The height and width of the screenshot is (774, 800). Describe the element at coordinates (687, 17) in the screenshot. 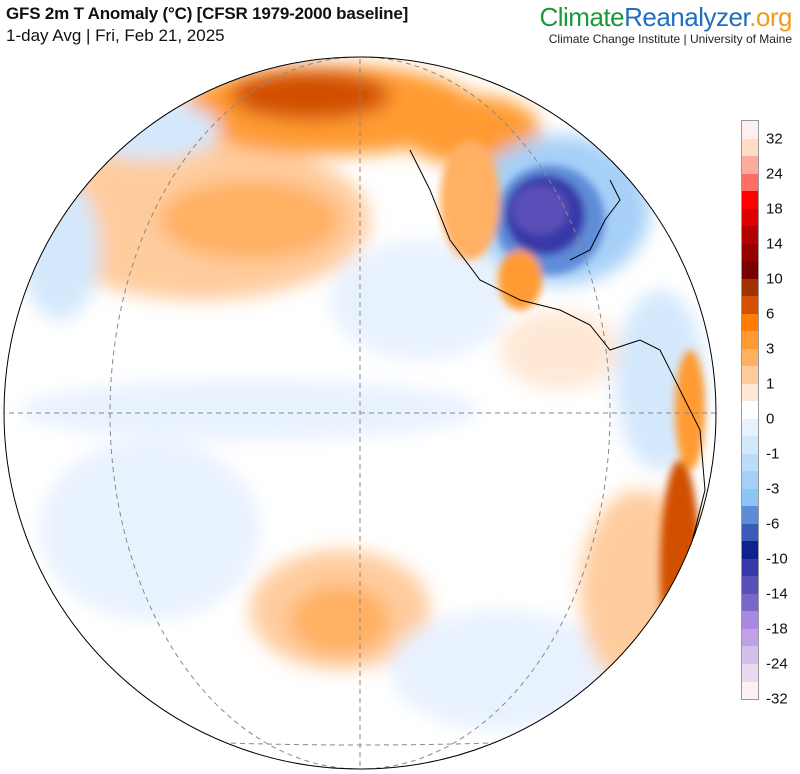

I see `brand-part: Reanalyzer` at that location.